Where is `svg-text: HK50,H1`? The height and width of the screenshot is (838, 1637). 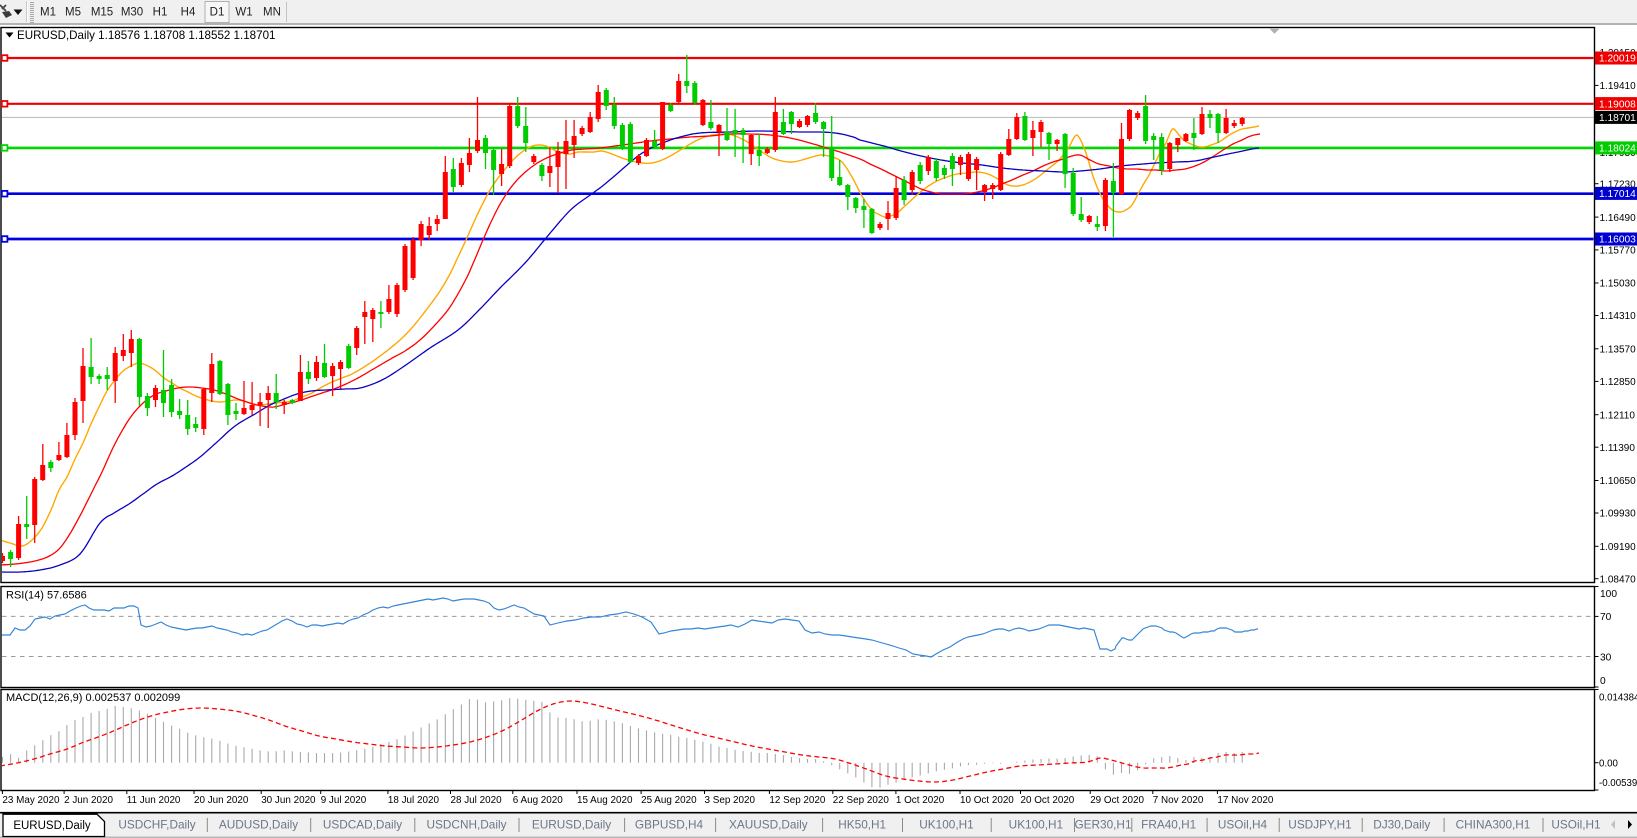
svg-text: HK50,H1 is located at coordinates (862, 825).